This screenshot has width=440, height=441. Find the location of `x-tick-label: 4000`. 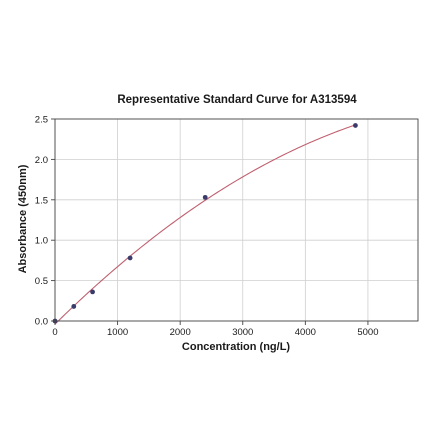

x-tick-label: 4000 is located at coordinates (305, 332).